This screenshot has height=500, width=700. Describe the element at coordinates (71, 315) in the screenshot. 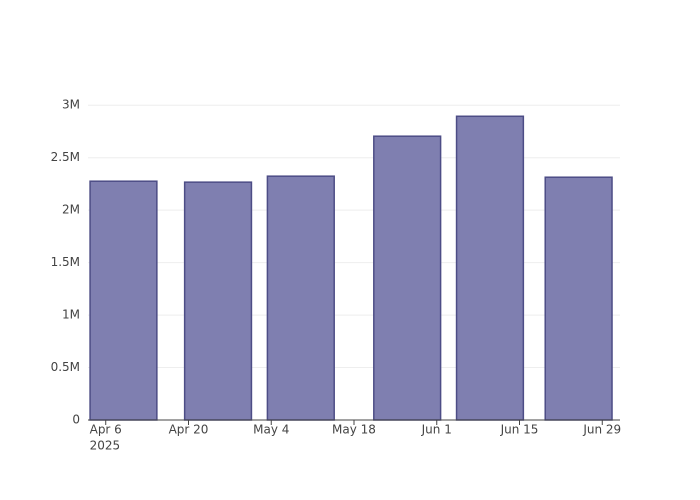

I see `y-tick-label: 1M` at that location.